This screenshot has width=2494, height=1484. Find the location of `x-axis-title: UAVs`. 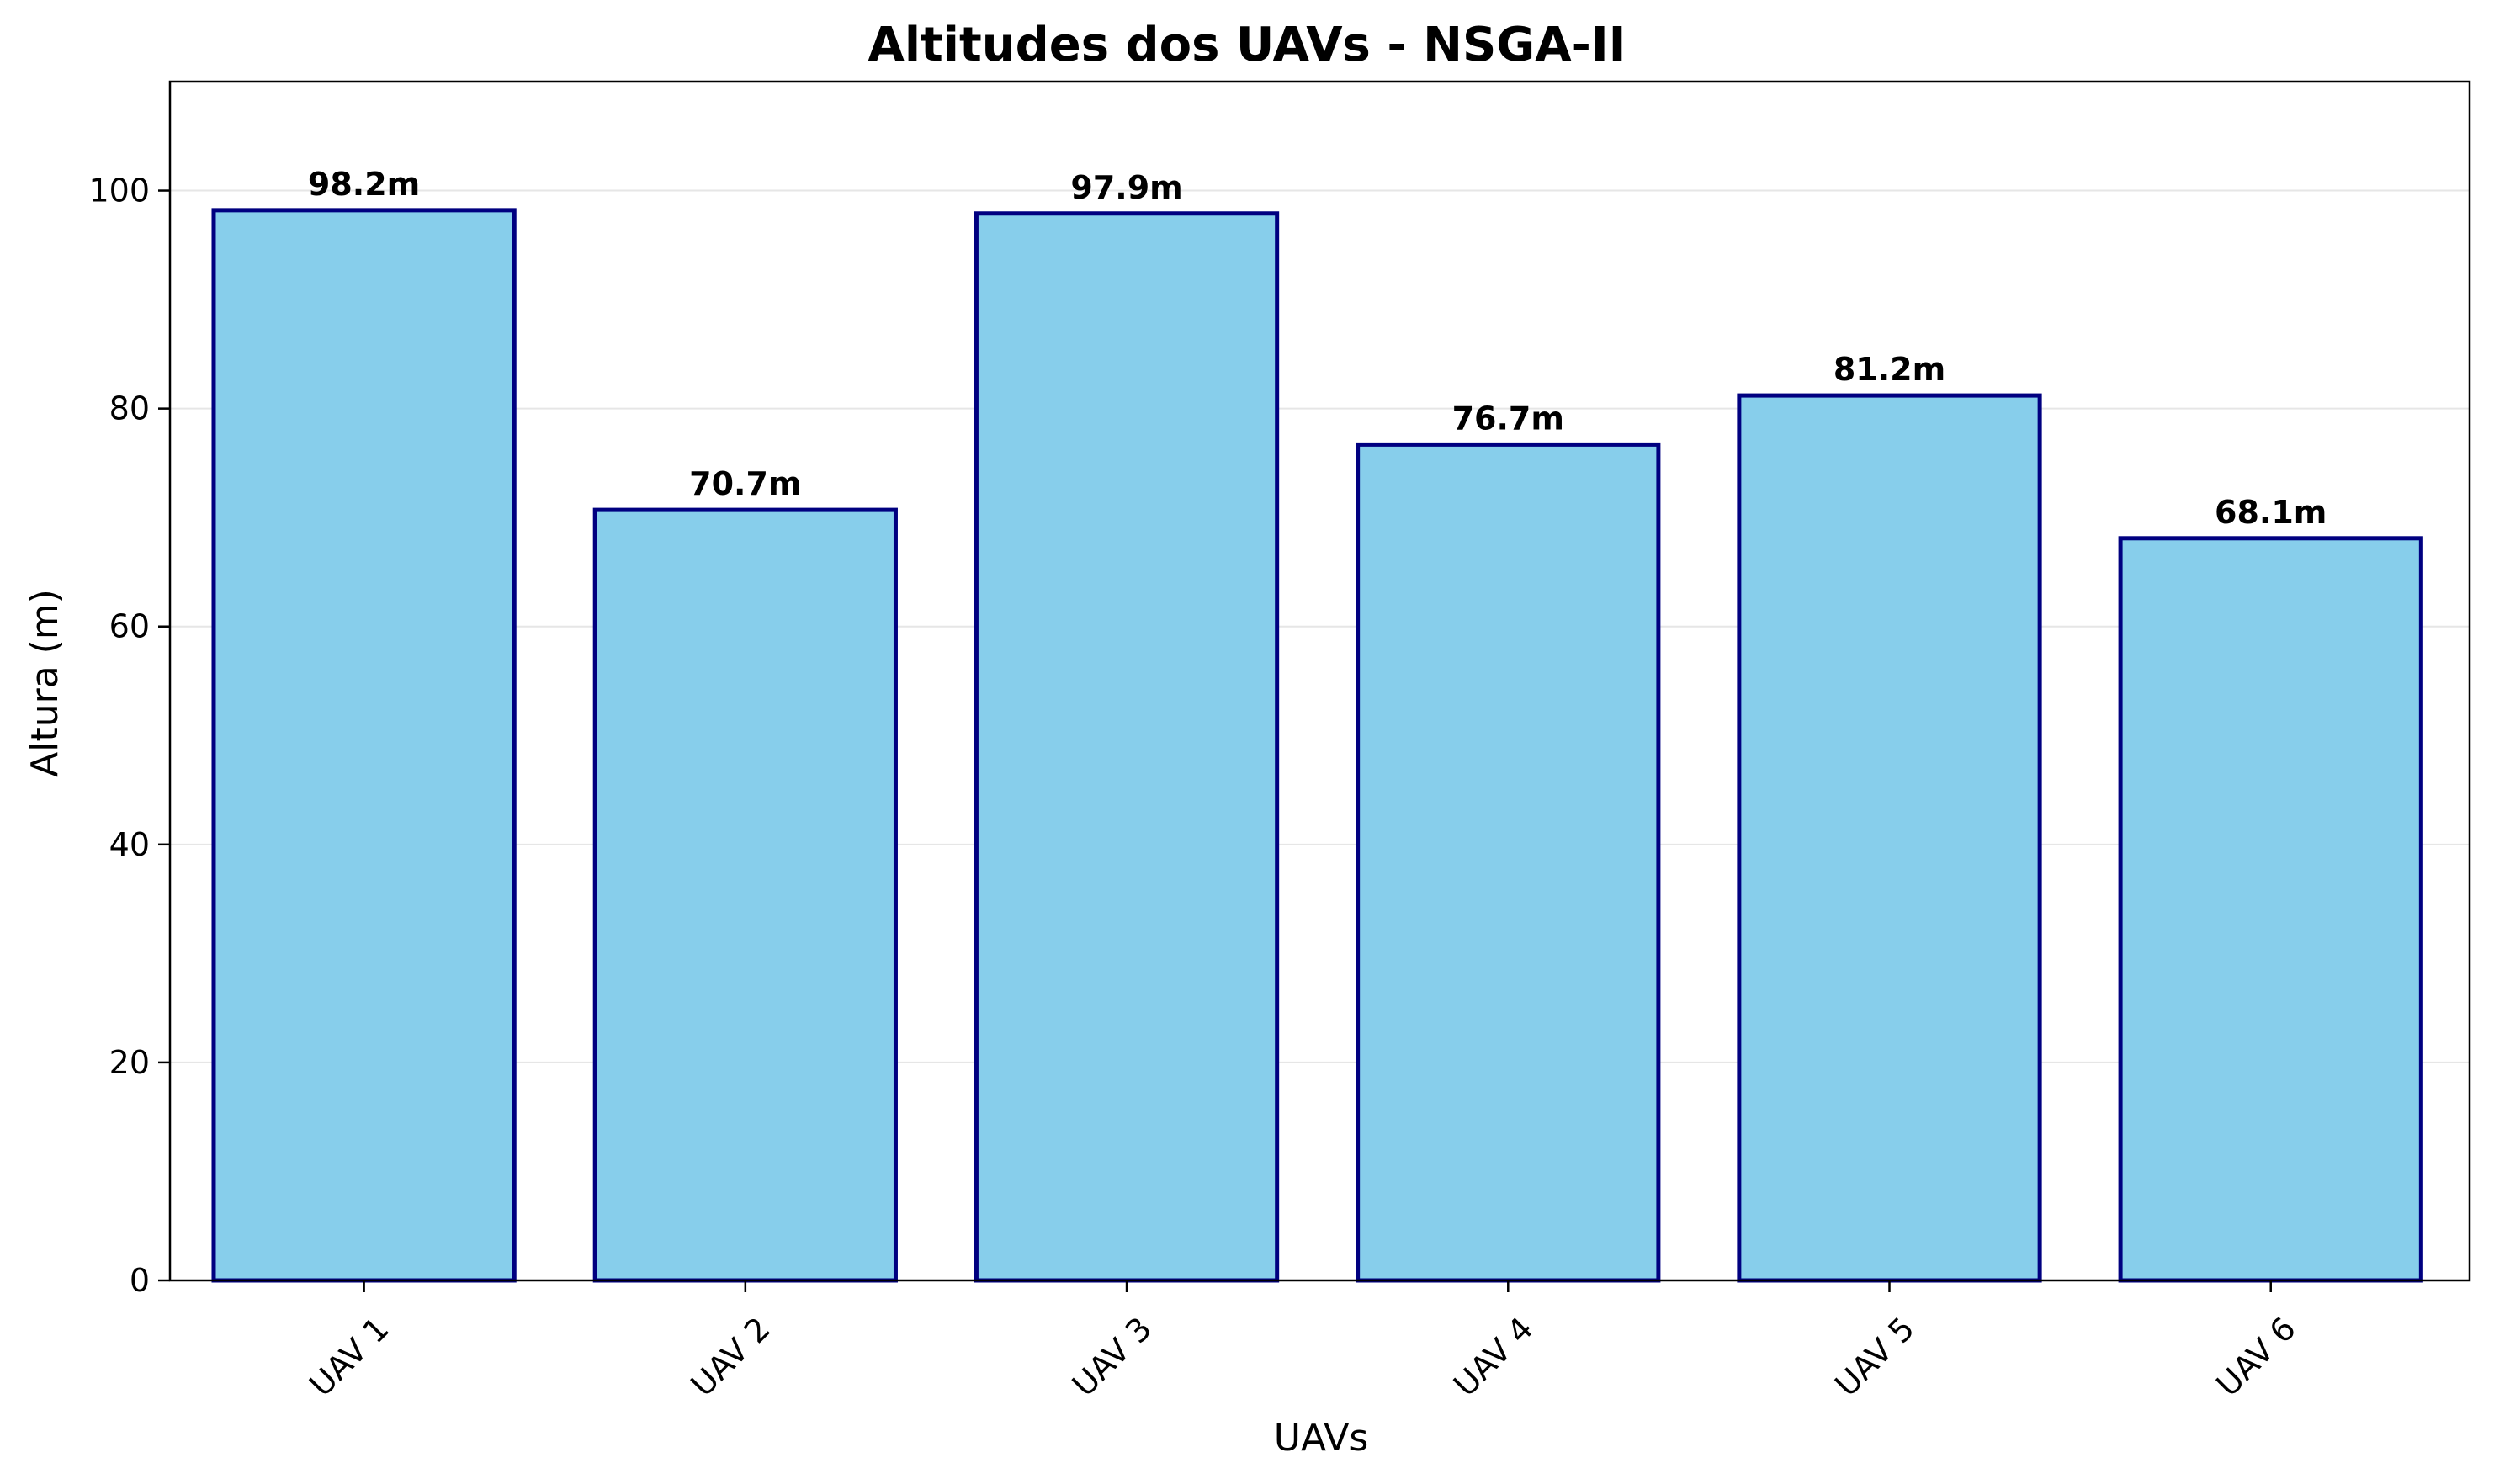

x-axis-title: UAVs is located at coordinates (1322, 1438).